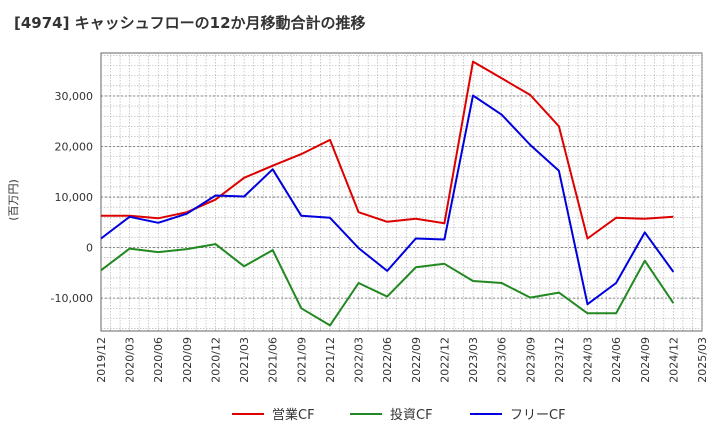 This screenshot has width=720, height=440. Describe the element at coordinates (74, 96) in the screenshot. I see `y-tick-label: 30,000` at that location.